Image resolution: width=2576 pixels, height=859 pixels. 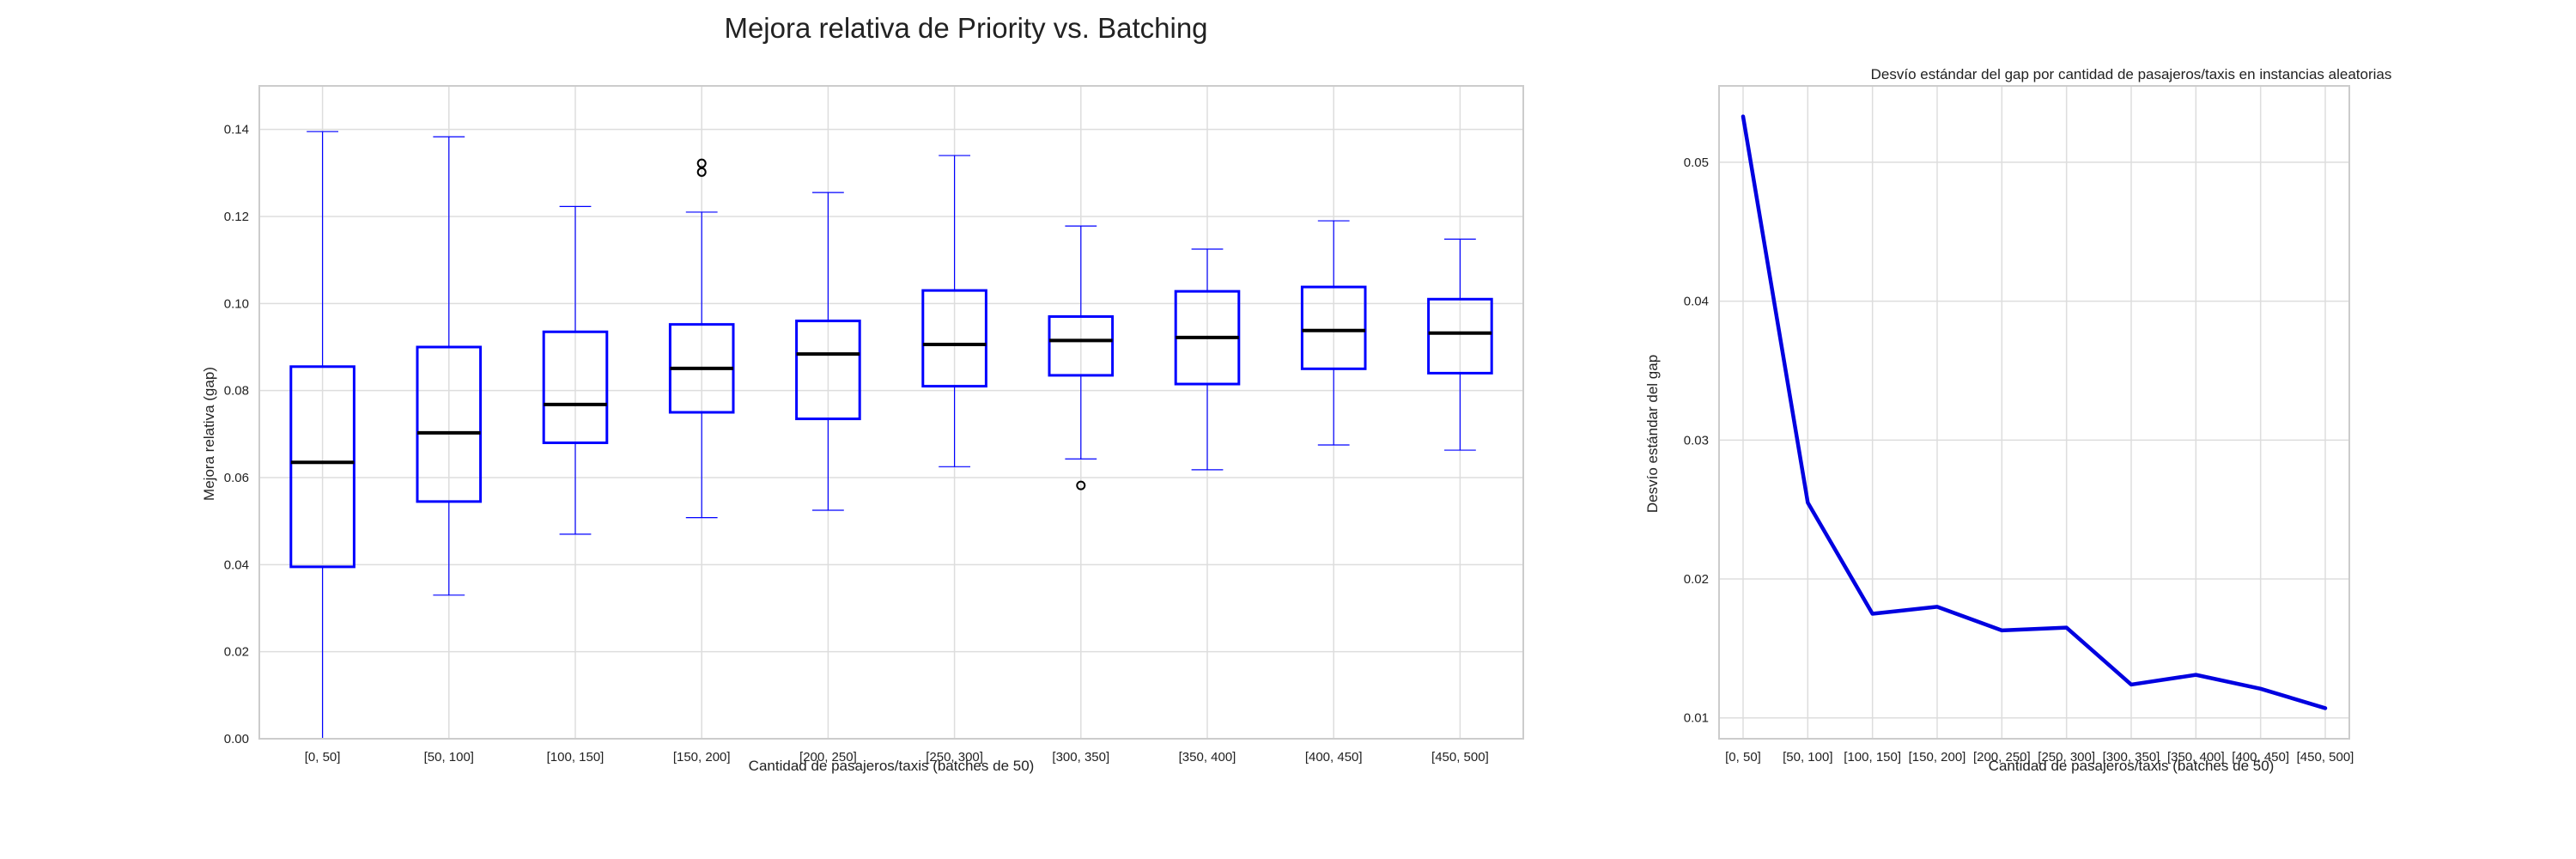 I want to click on boxplot-x-tick-label: [450, 500], so click(x=1460, y=758).